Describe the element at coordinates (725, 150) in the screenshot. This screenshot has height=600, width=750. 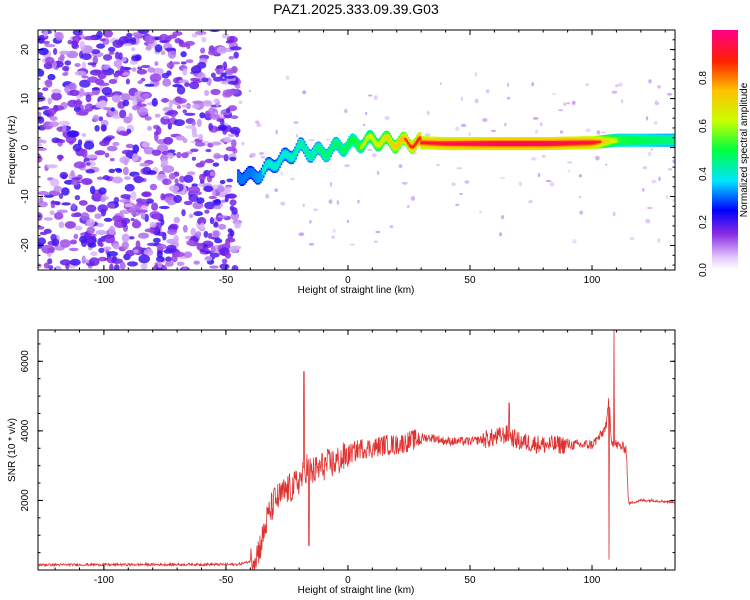
I see `colorbar-gradient` at that location.